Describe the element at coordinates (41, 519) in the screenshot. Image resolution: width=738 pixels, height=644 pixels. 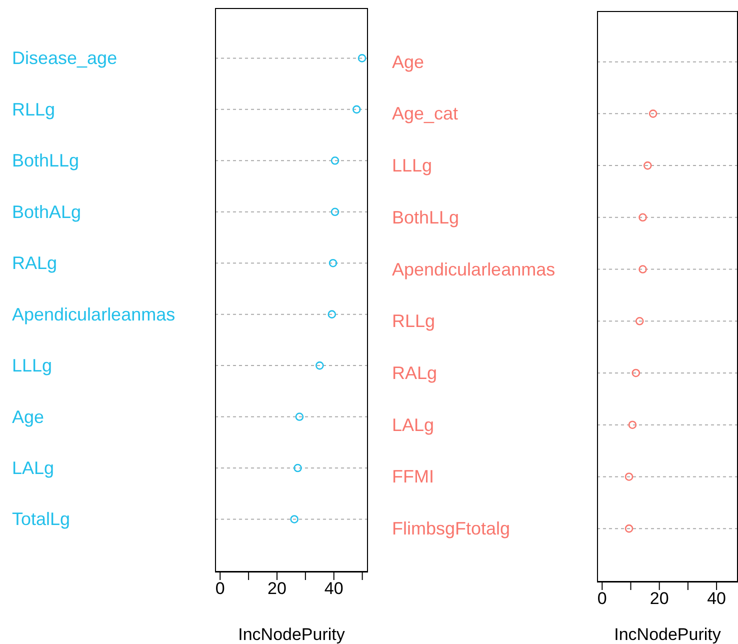
I see `y-tick-label: TotalLg` at that location.